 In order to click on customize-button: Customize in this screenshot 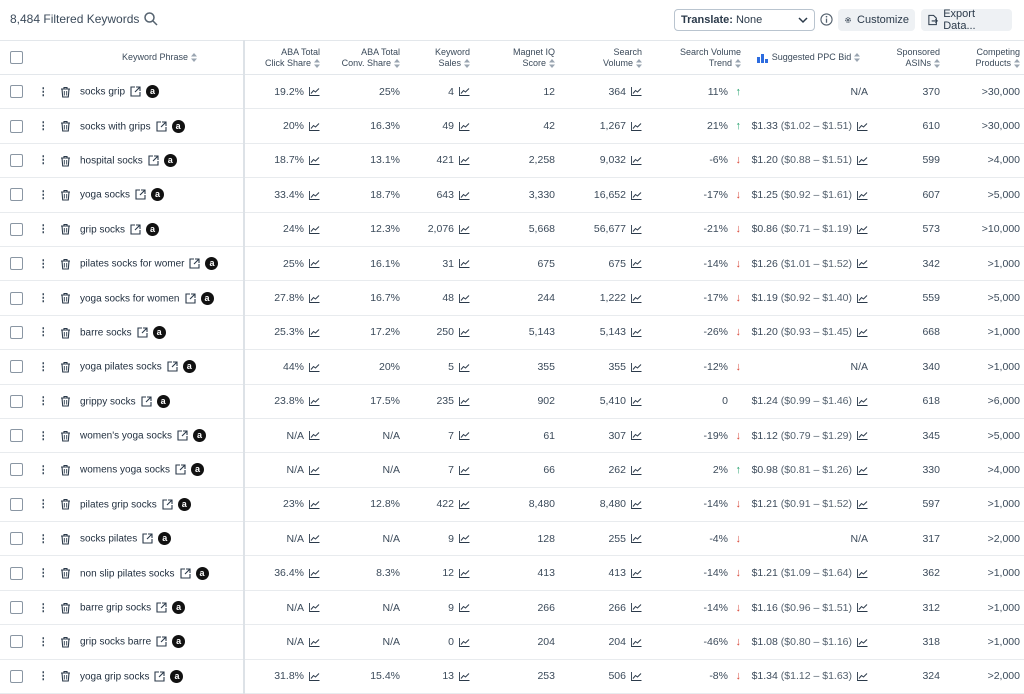, I will do `click(876, 20)`.